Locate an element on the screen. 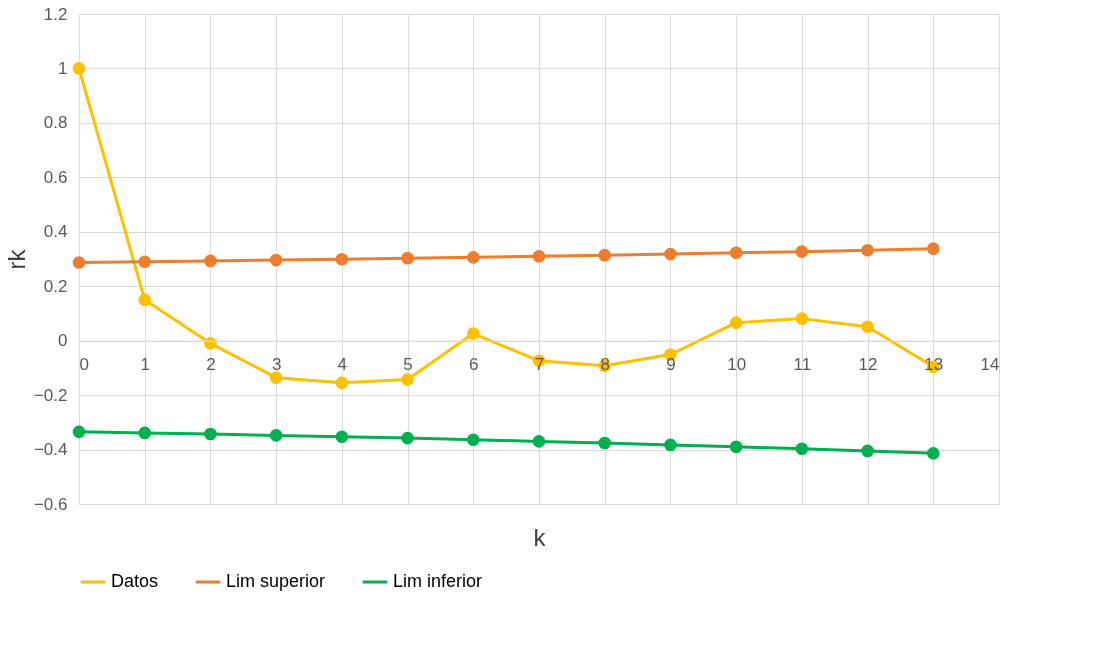 The image size is (1101, 659). x-tick-label: 14 is located at coordinates (990, 365).